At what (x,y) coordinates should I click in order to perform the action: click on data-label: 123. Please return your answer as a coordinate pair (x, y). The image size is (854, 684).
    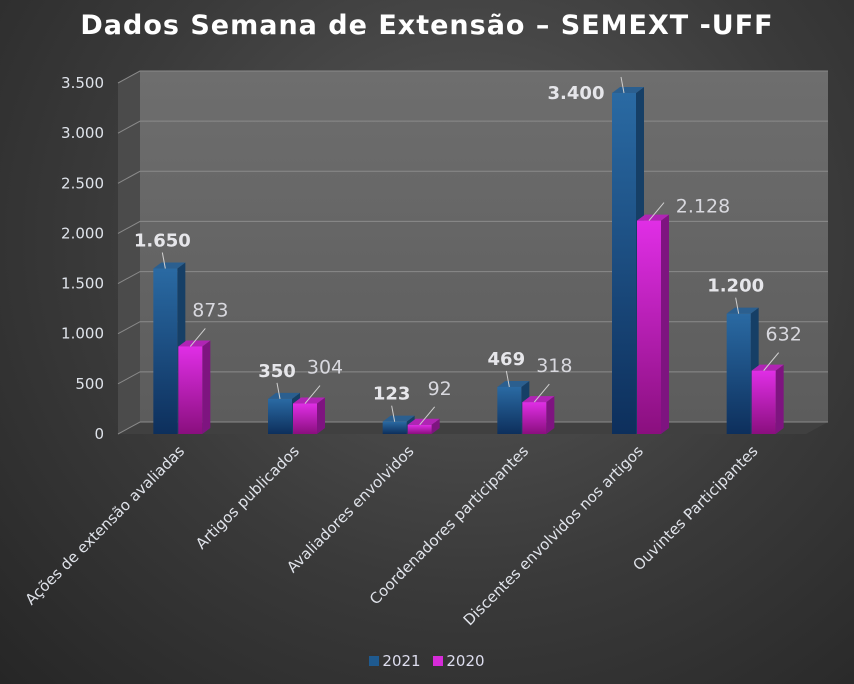
    Looking at the image, I should click on (392, 394).